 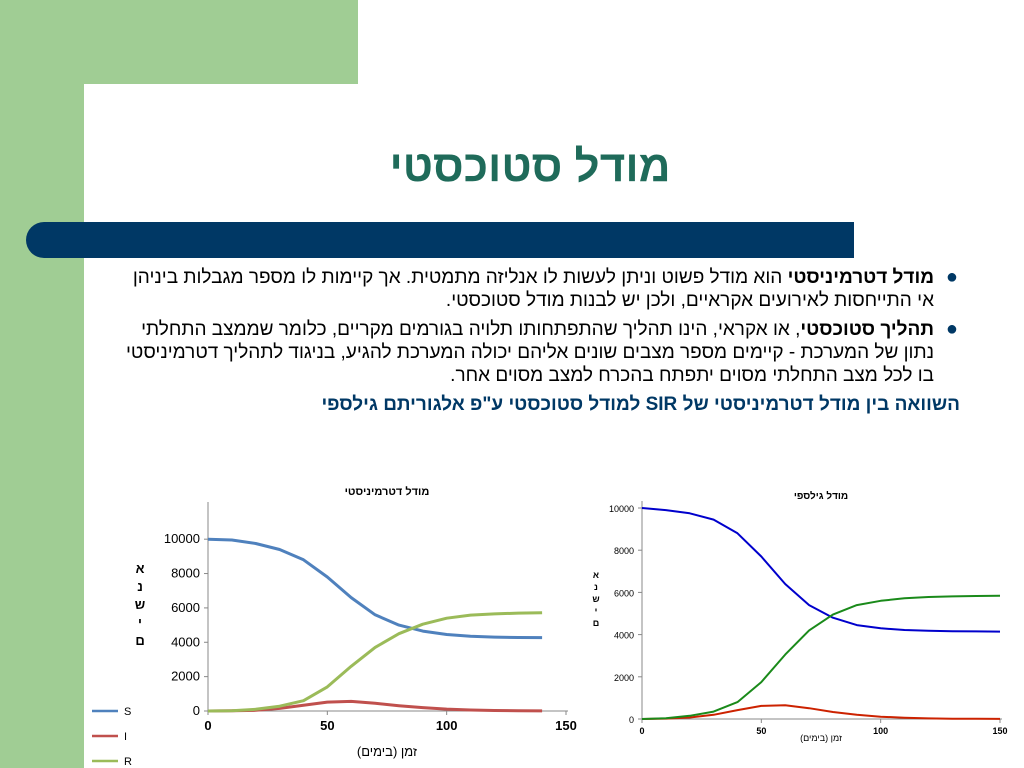 What do you see at coordinates (128, 762) in the screenshot?
I see `legend-label: R` at bounding box center [128, 762].